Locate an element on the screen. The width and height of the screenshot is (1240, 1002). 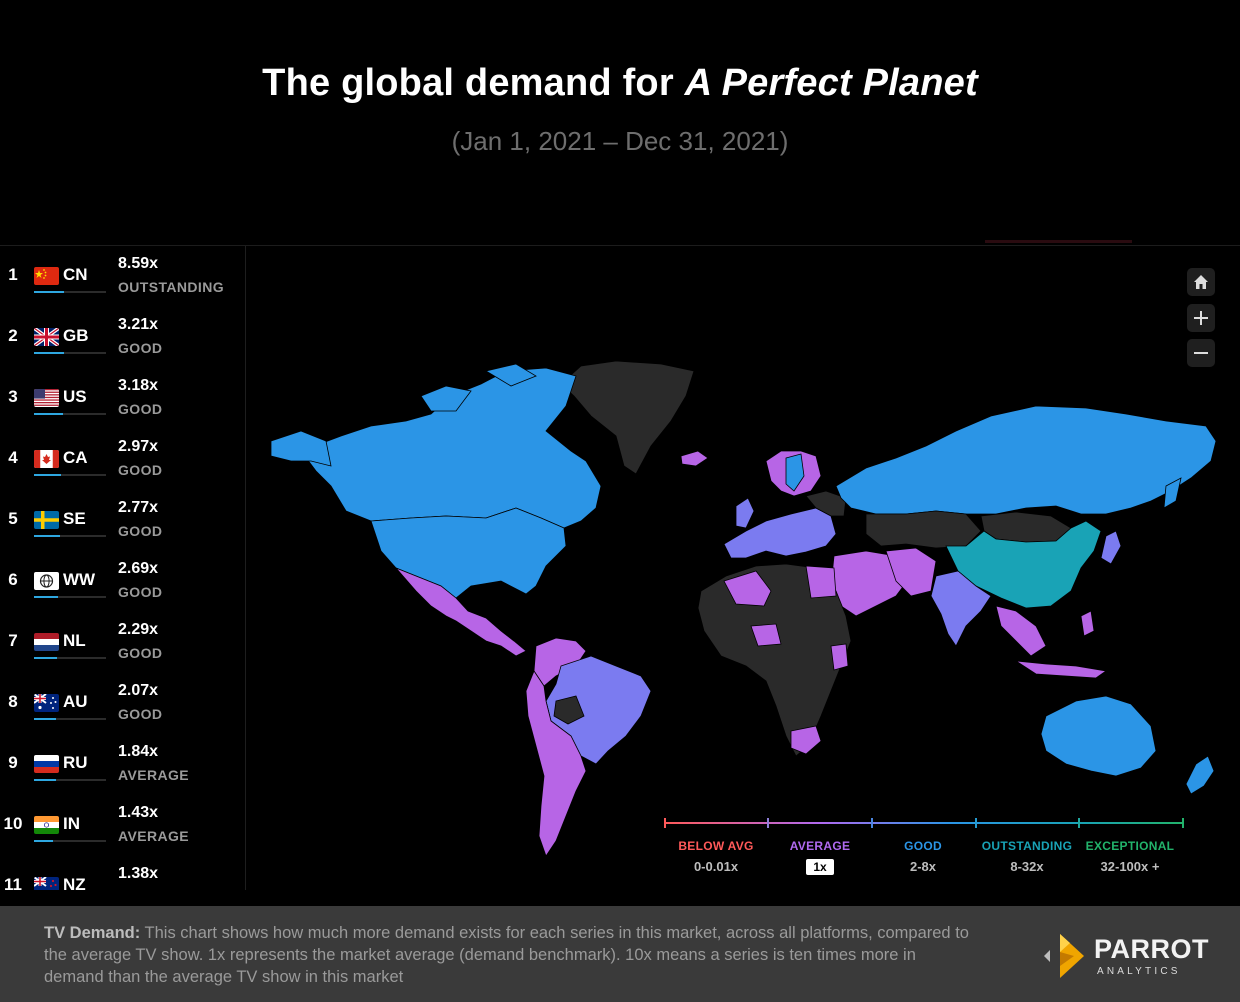
ranking-row: 3 US 3.18x GOOD is located at coordinates (122, 398).